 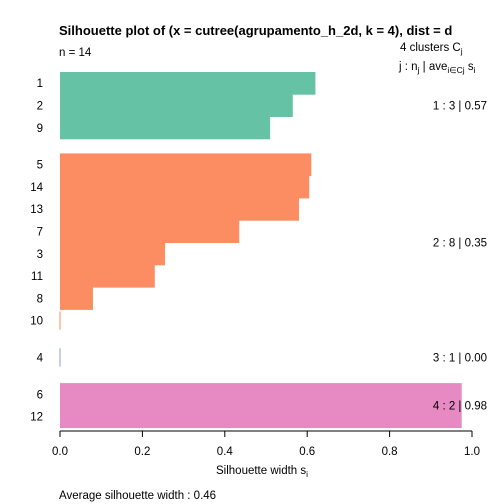 I want to click on row-label: 3, so click(x=40, y=255).